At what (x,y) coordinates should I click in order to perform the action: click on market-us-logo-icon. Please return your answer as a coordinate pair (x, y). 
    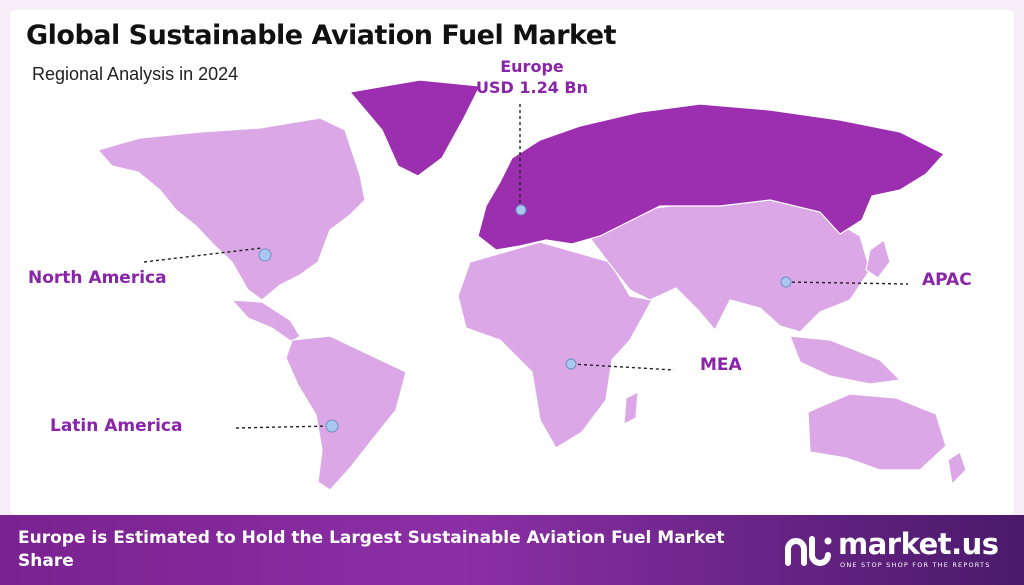
    Looking at the image, I should click on (808, 551).